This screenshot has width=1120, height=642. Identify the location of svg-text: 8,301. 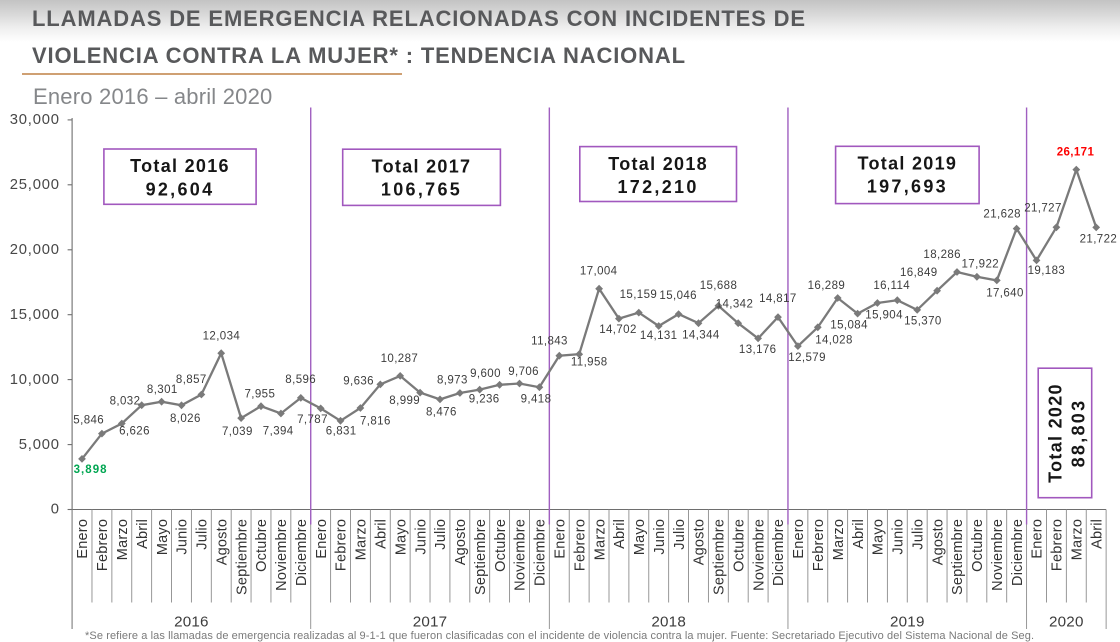
(162, 390).